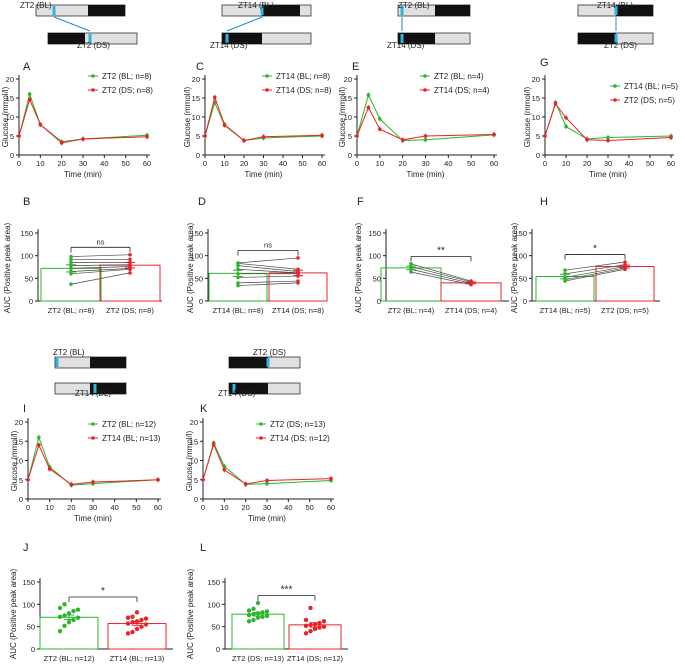  What do you see at coordinates (471, 310) in the screenshot?
I see `x-category-label: ZT14 (DS; n=4)` at bounding box center [471, 310].